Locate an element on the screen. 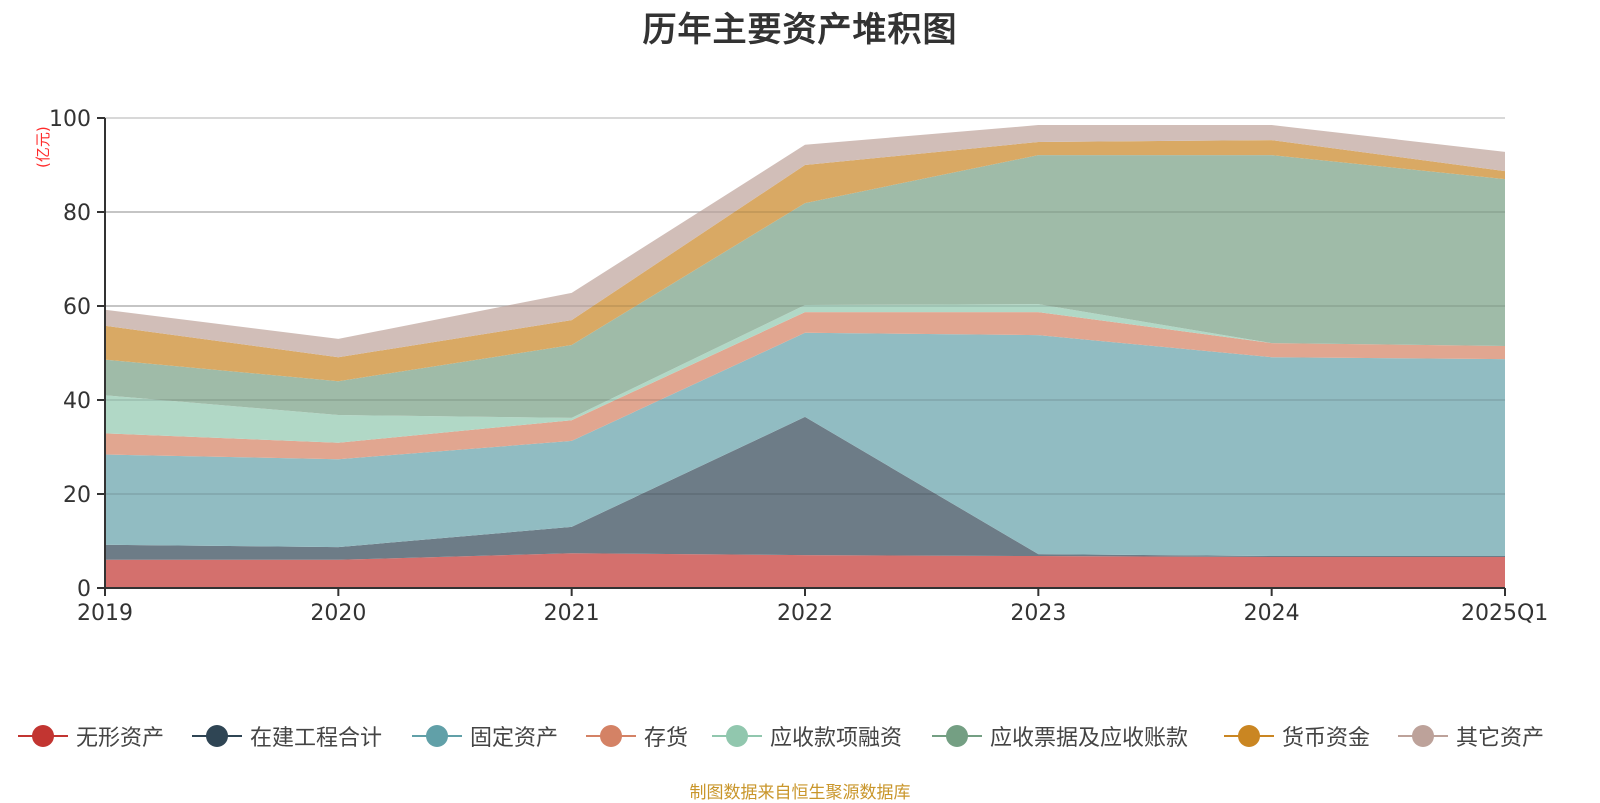 Image resolution: width=1600 pixels, height=803 pixels. y-tick-label: 80 is located at coordinates (77, 213).